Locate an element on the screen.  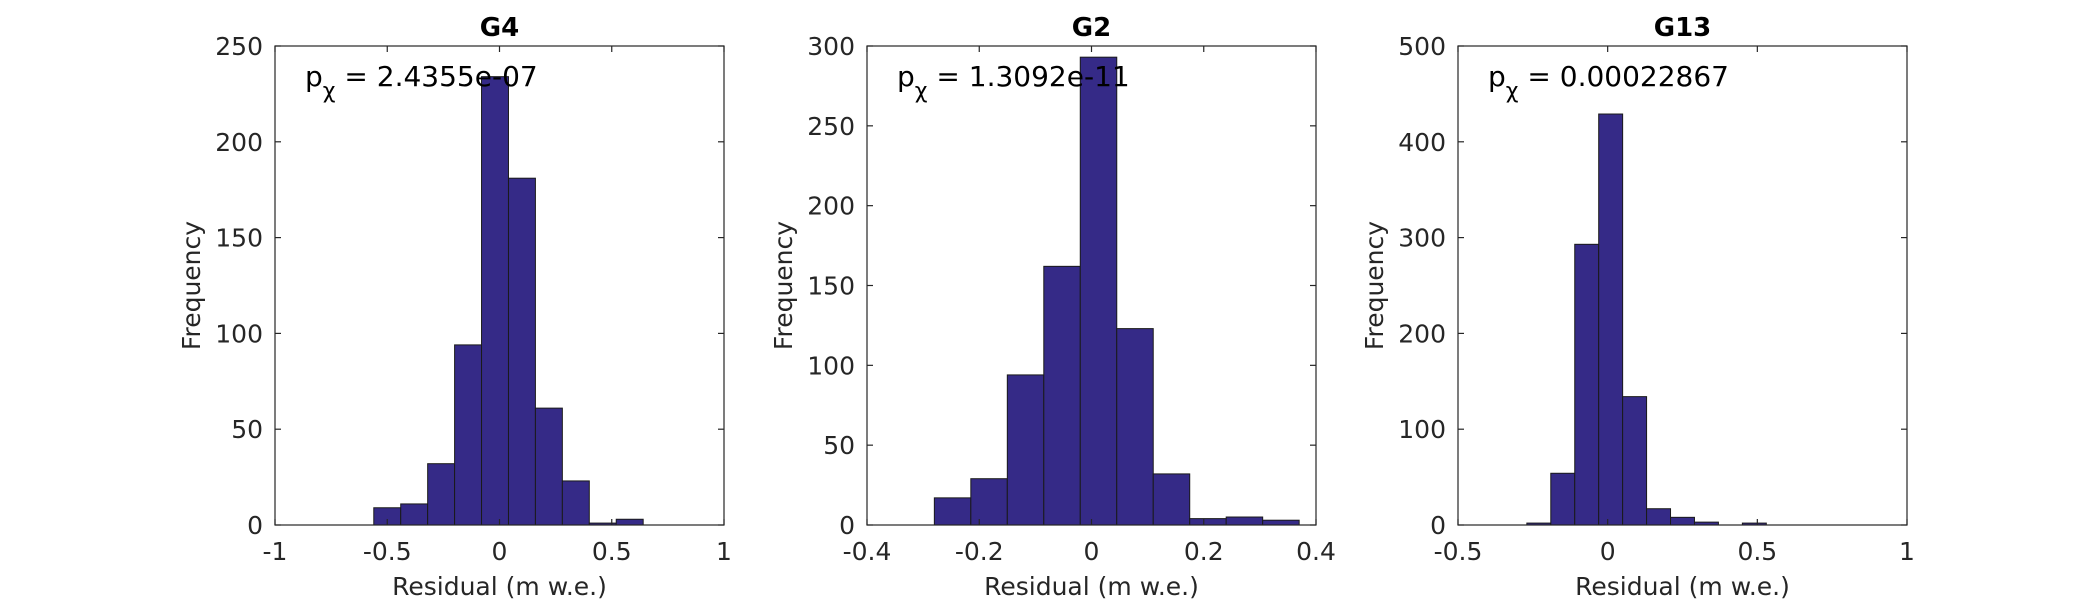
chart-2-ylabel: Frequency is located at coordinates (783, 285).